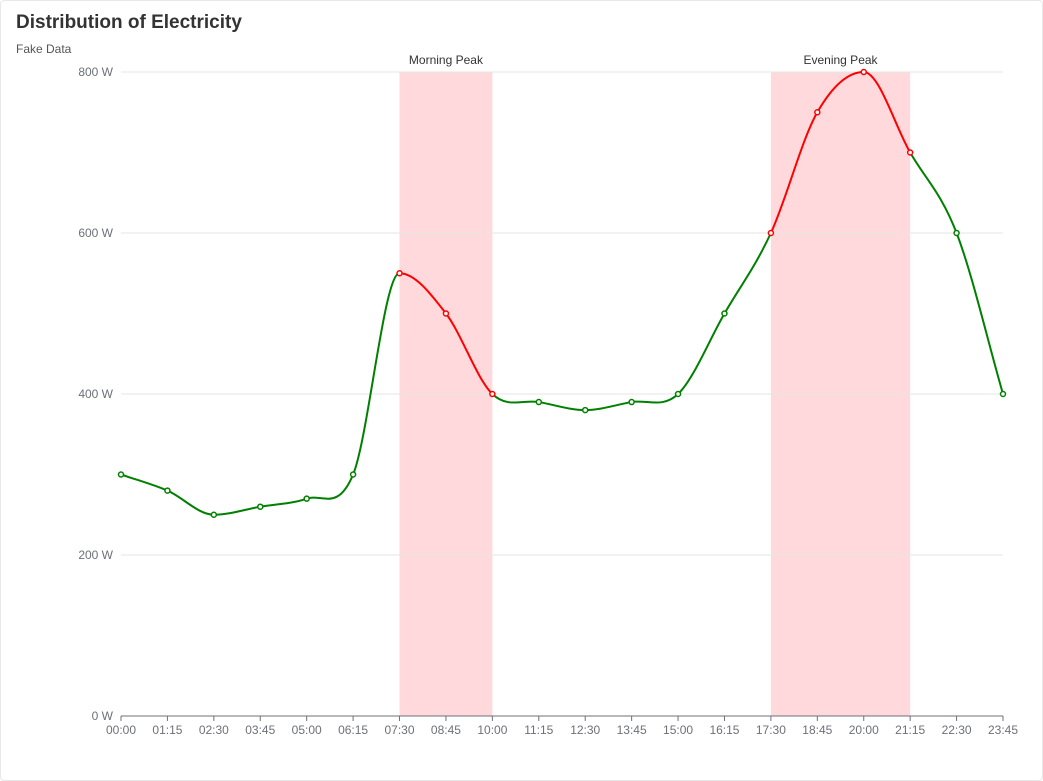  Describe the element at coordinates (400, 730) in the screenshot. I see `x-tick-label: 07:30` at that location.